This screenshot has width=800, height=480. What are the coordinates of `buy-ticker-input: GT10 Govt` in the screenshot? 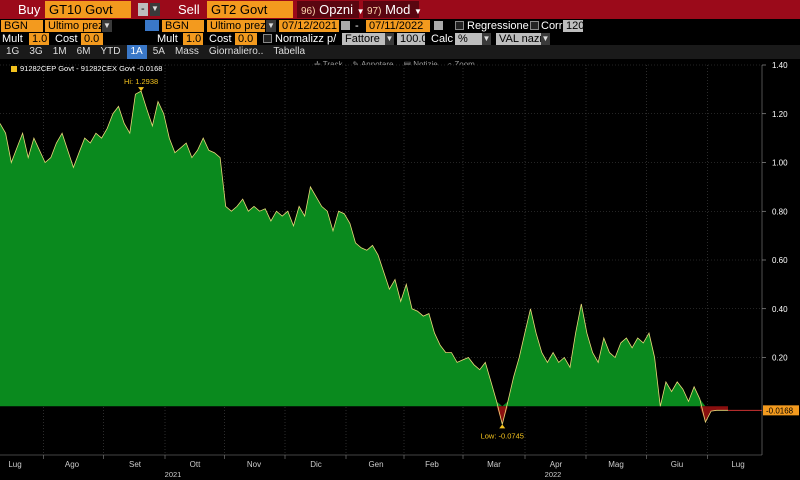 It's located at (88, 9).